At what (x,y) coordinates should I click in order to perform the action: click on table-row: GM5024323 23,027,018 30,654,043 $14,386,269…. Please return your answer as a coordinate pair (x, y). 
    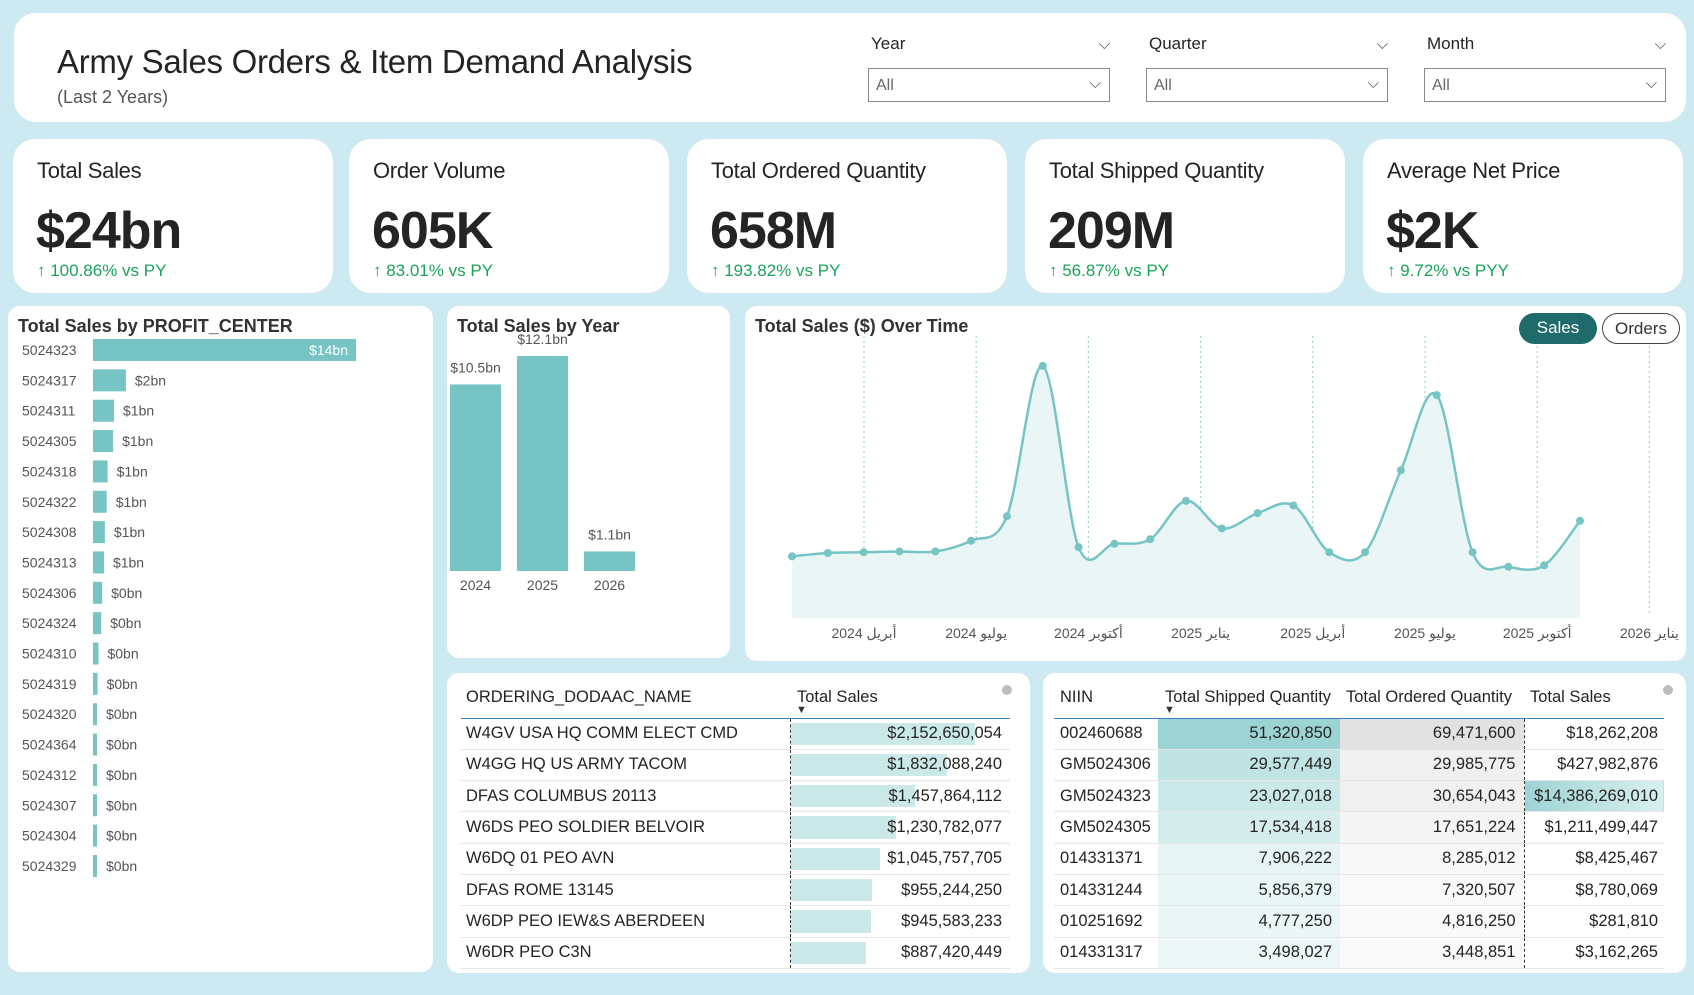
    Looking at the image, I should click on (1359, 796).